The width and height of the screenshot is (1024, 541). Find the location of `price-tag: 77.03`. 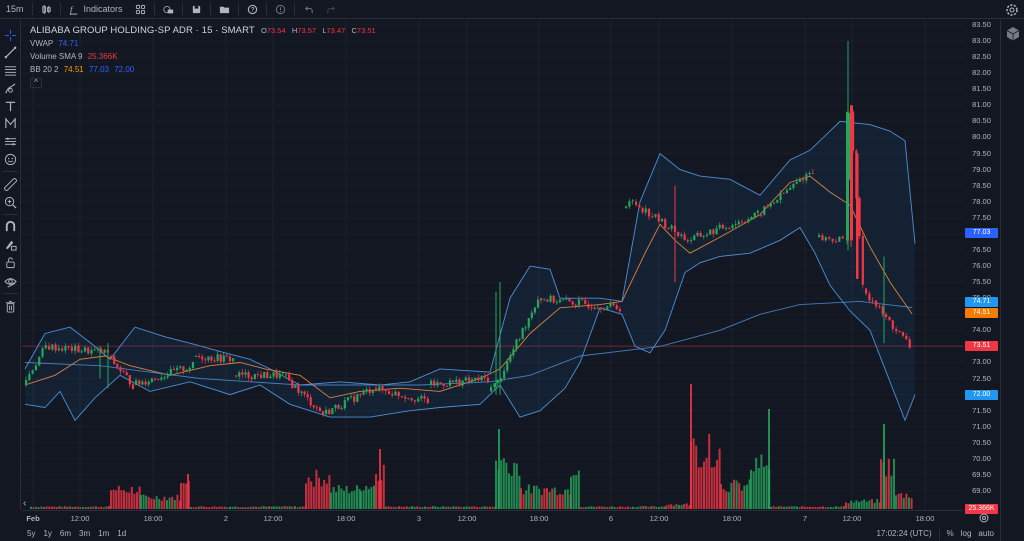

price-tag: 77.03 is located at coordinates (981, 232).